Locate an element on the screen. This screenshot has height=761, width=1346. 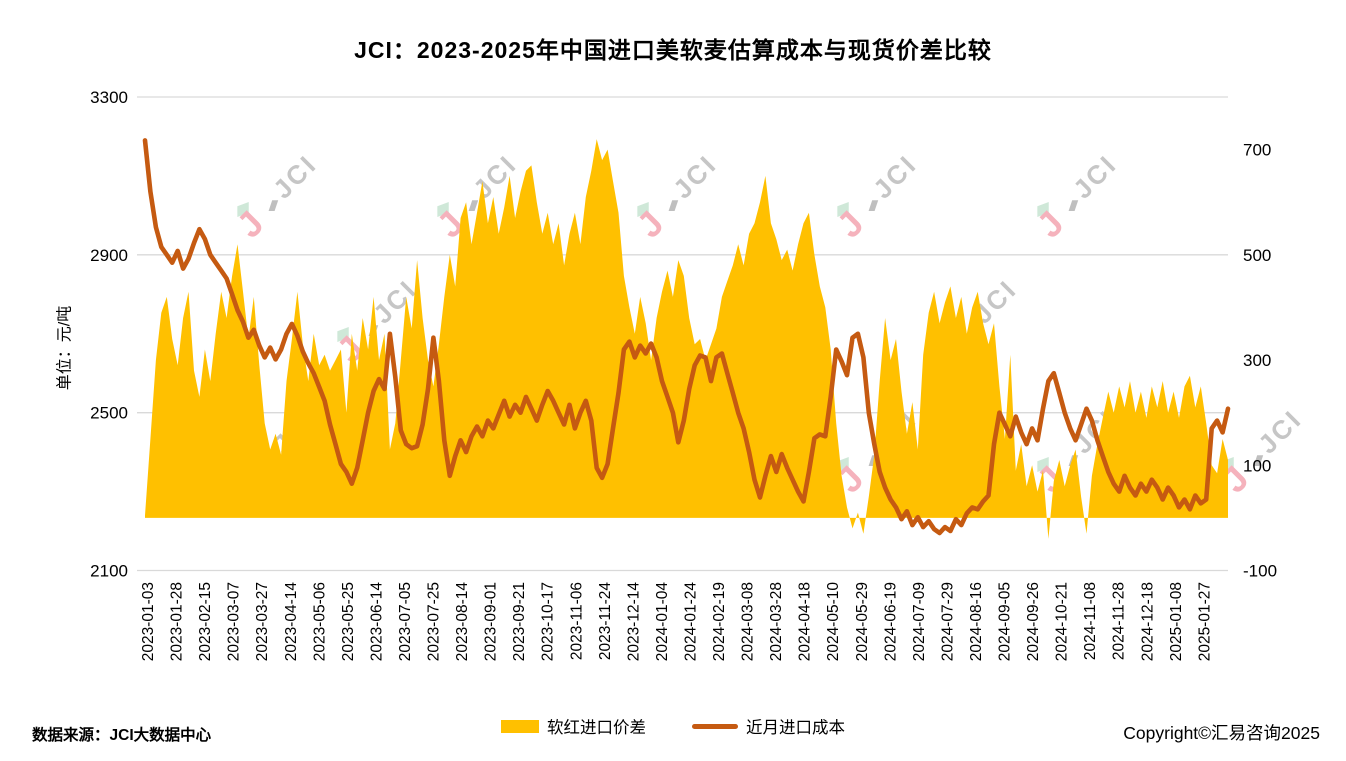
x-axis-tick-label: 2024-06-19 is located at coordinates (890, 621).